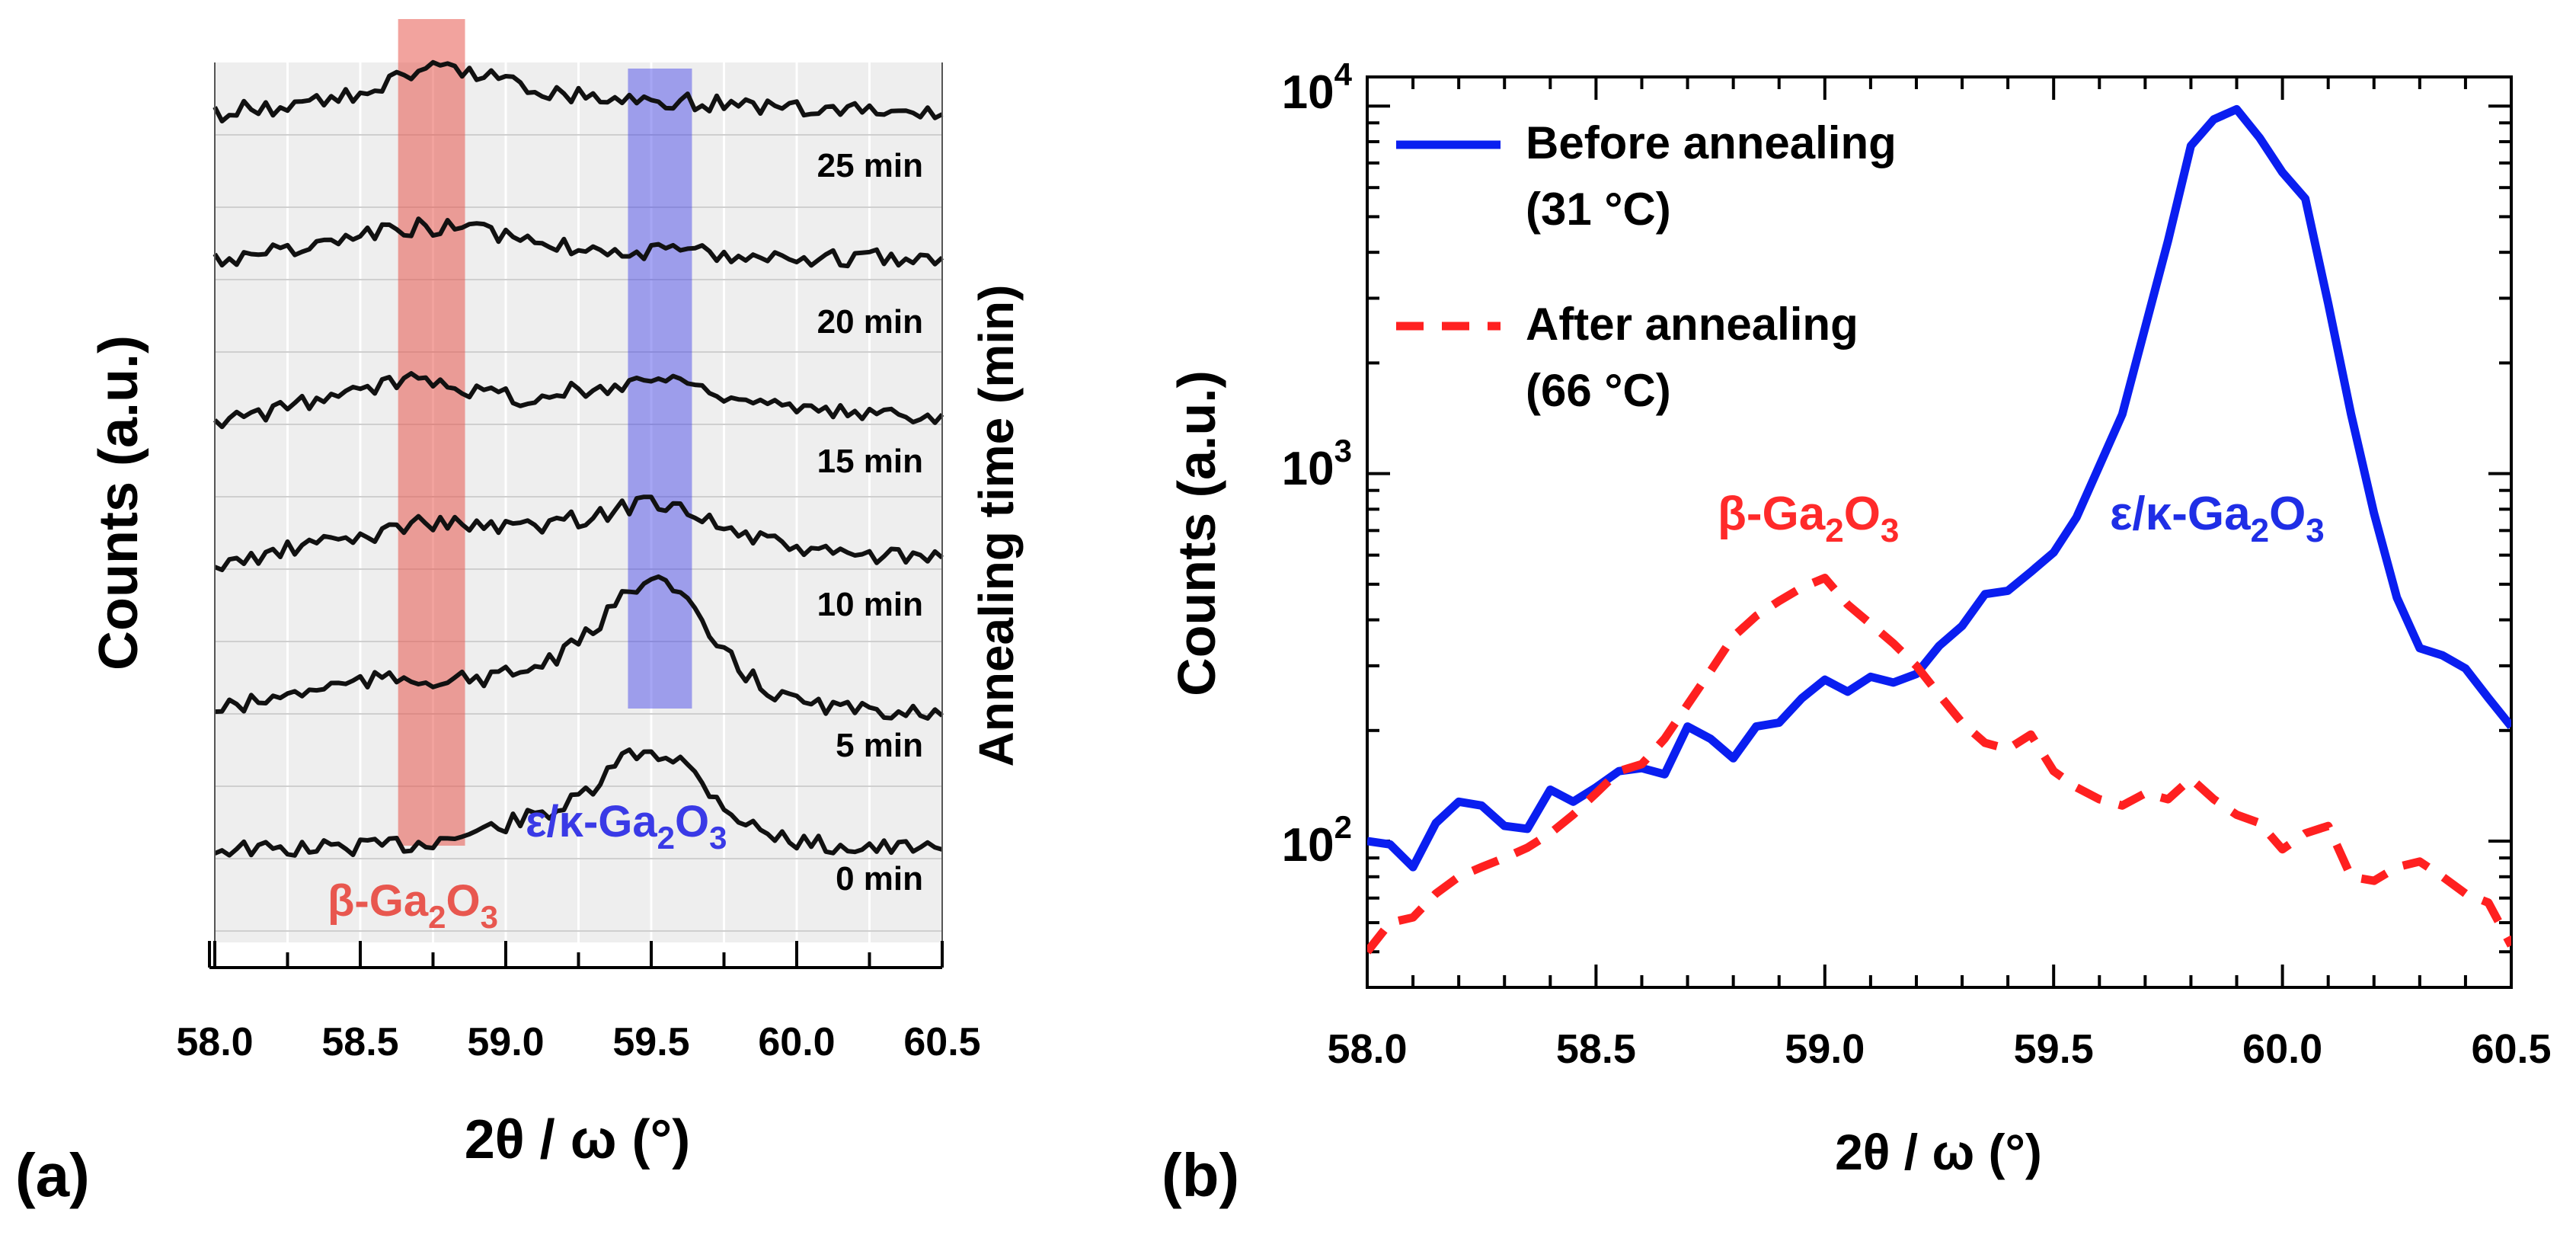 This screenshot has height=1235, width=2576. Describe the element at coordinates (578, 1042) in the screenshot. I see `panel-a-x-tick-labels: 58.0 58.5 59.0 59.5 60.0 60.5` at that location.